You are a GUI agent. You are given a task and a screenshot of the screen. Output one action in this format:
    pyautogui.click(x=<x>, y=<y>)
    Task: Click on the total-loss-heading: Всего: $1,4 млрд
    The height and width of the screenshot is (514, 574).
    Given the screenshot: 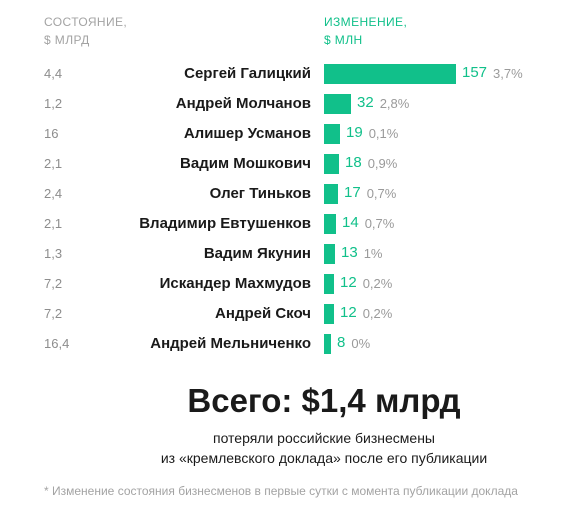 What is the action you would take?
    pyautogui.click(x=324, y=400)
    